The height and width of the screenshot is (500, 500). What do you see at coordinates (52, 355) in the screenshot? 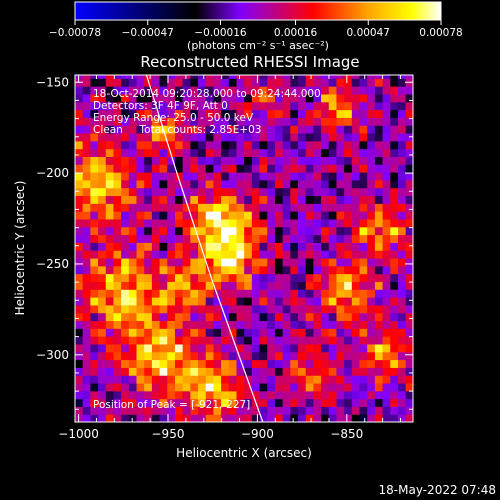
I see `y-tick-label: −300` at bounding box center [52, 355].